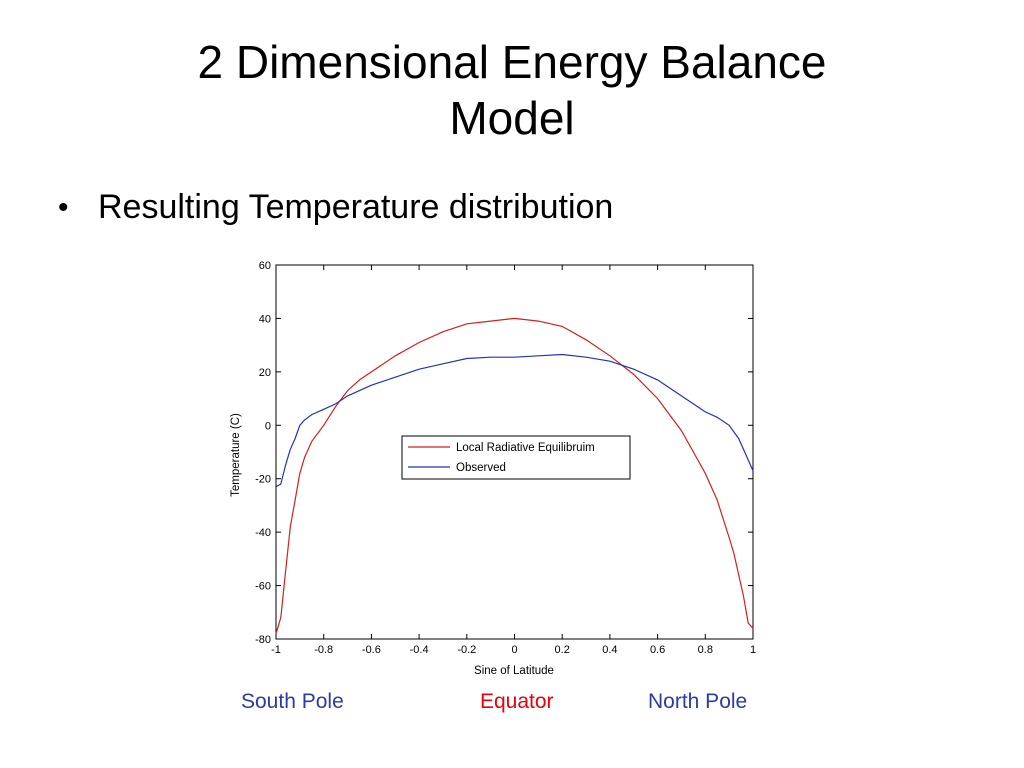 Image resolution: width=1024 pixels, height=768 pixels. What do you see at coordinates (466, 650) in the screenshot?
I see `x-tick-label: -0.2` at bounding box center [466, 650].